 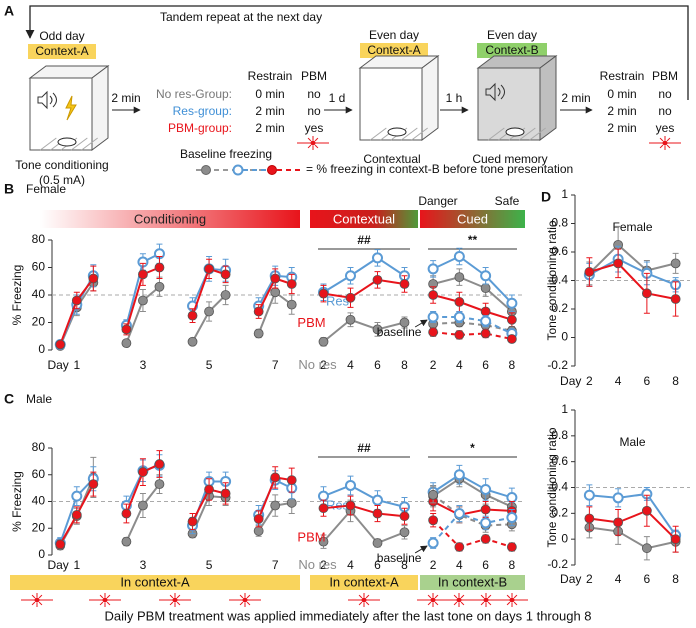 What do you see at coordinates (509, 159) in the screenshot?
I see `step-caption: Cued memory` at bounding box center [509, 159].